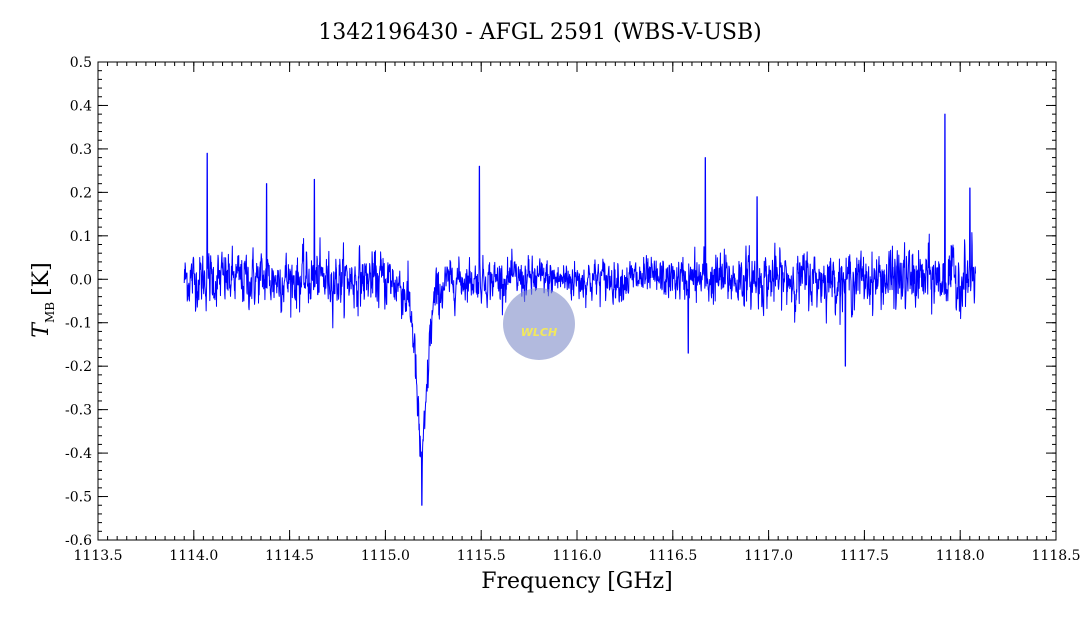 The width and height of the screenshot is (1080, 618). What do you see at coordinates (50, 312) in the screenshot?
I see `y-axis-subscript: MB` at bounding box center [50, 312].